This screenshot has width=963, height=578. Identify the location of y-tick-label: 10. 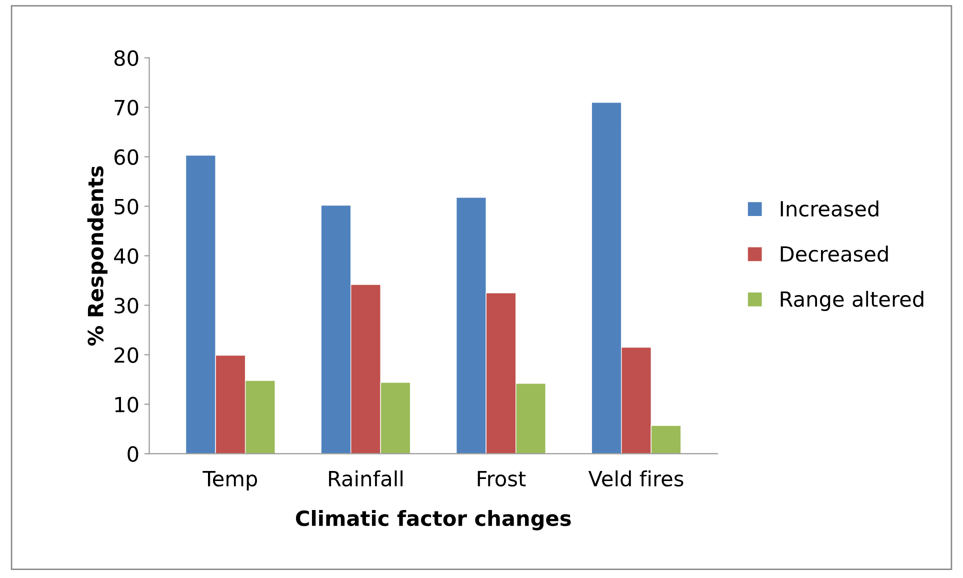
(126, 404).